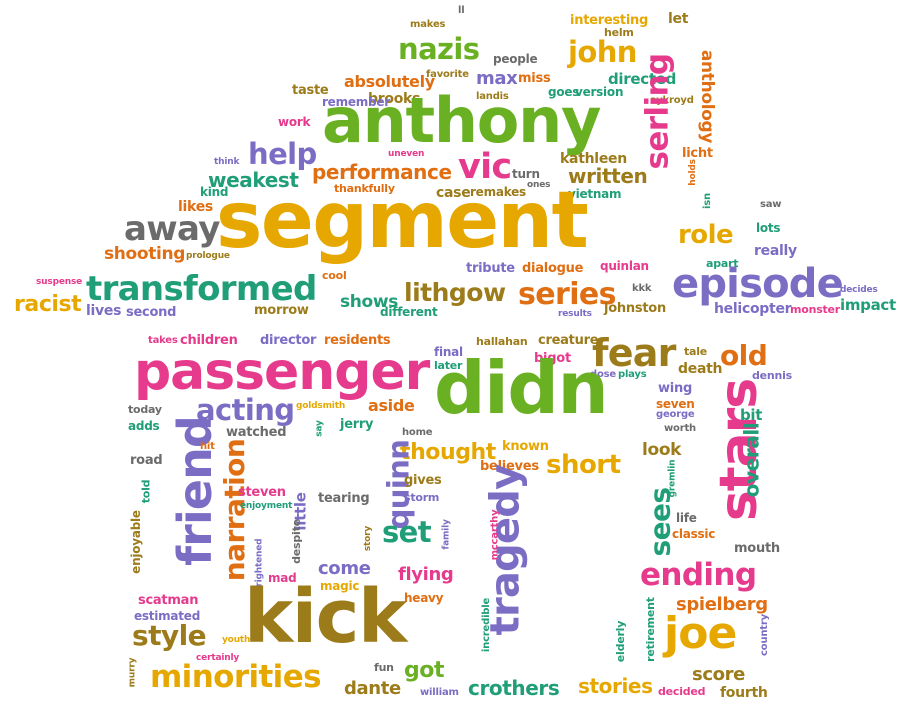 The image size is (900, 705). Describe the element at coordinates (389, 81) in the screenshot. I see `word-absolutely: absolutely` at that location.